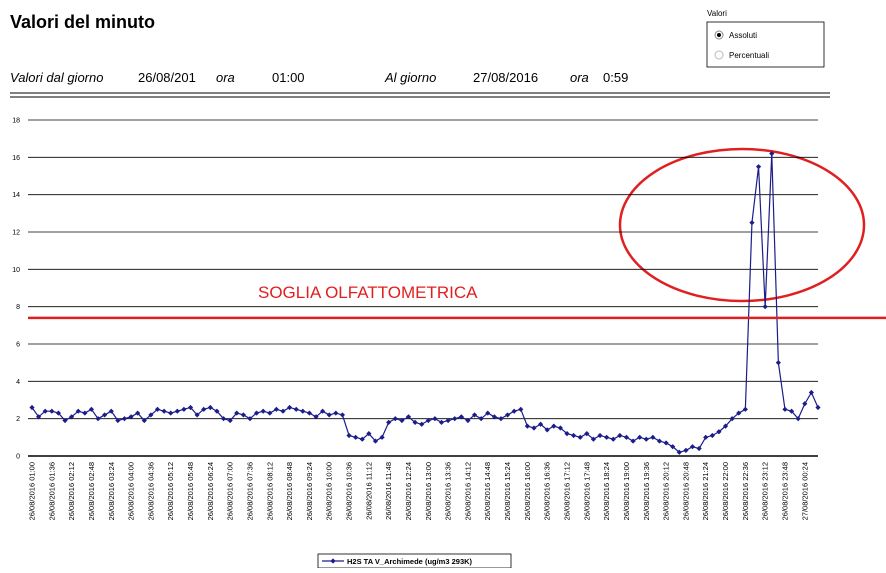 This screenshot has height=573, width=886. Describe the element at coordinates (428, 491) in the screenshot. I see `x-tick-label: 26/08/2016 13:00` at that location.